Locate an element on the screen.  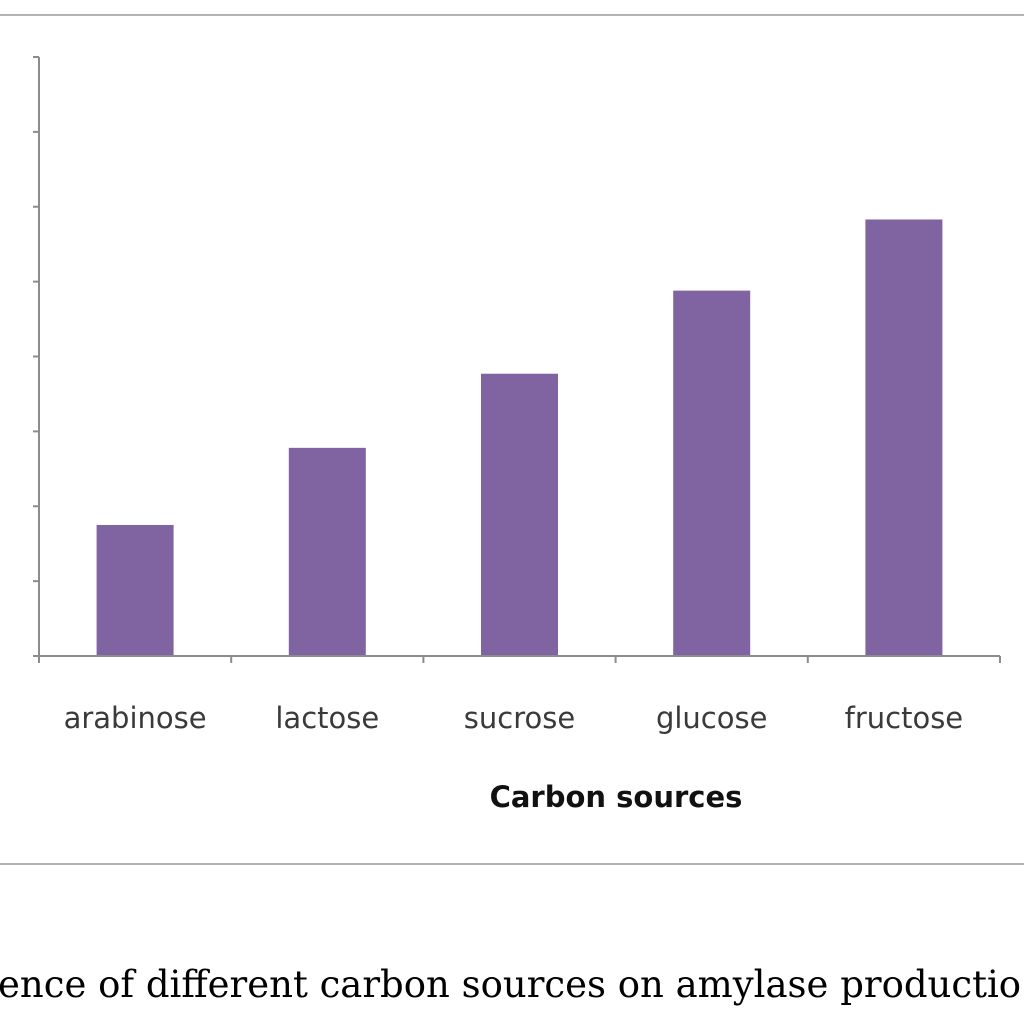
bar-sucrose is located at coordinates (519, 514).